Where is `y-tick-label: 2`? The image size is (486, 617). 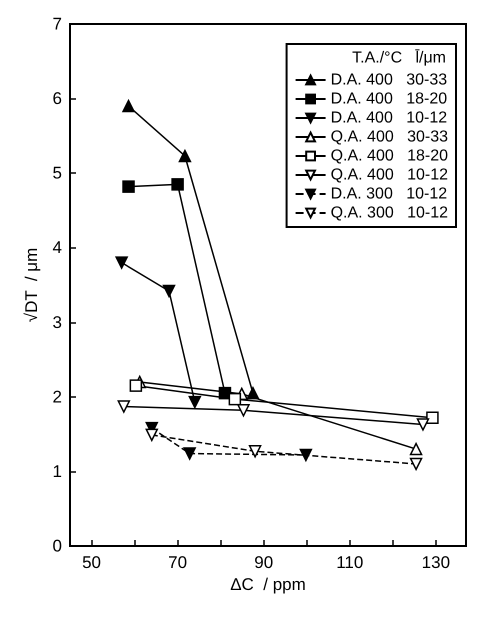 y-tick-label: 2 is located at coordinates (57, 396).